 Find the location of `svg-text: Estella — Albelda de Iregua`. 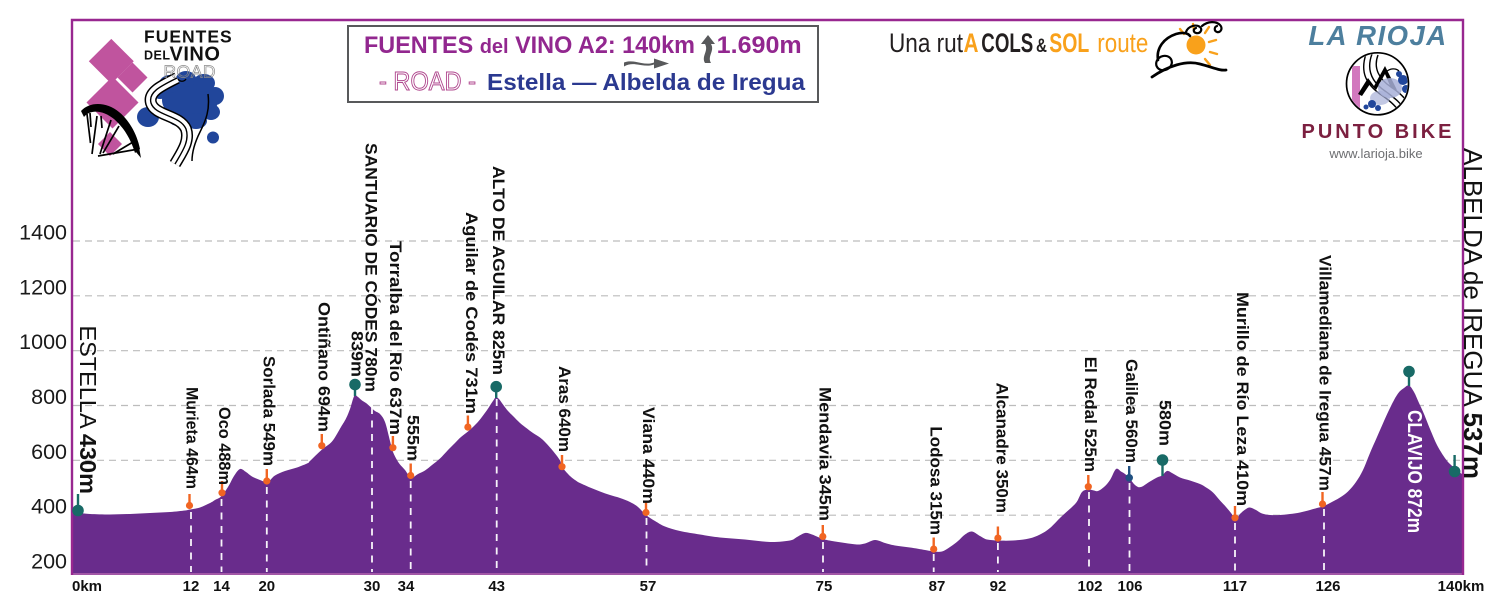

svg-text: Estella — Albelda de Iregua is located at coordinates (646, 82).